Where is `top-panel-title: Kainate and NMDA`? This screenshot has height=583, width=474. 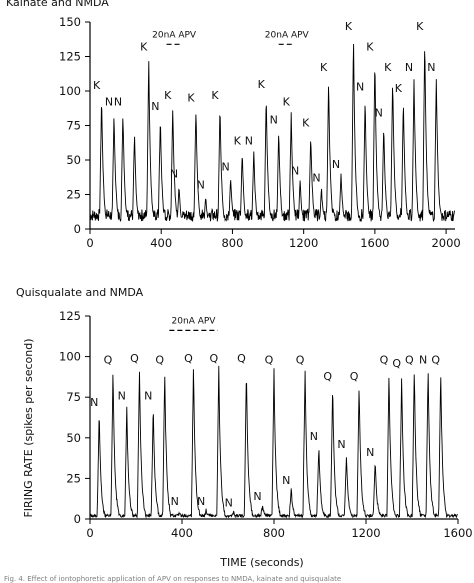 top-panel-title: Kainate and NMDA is located at coordinates (57, 4).